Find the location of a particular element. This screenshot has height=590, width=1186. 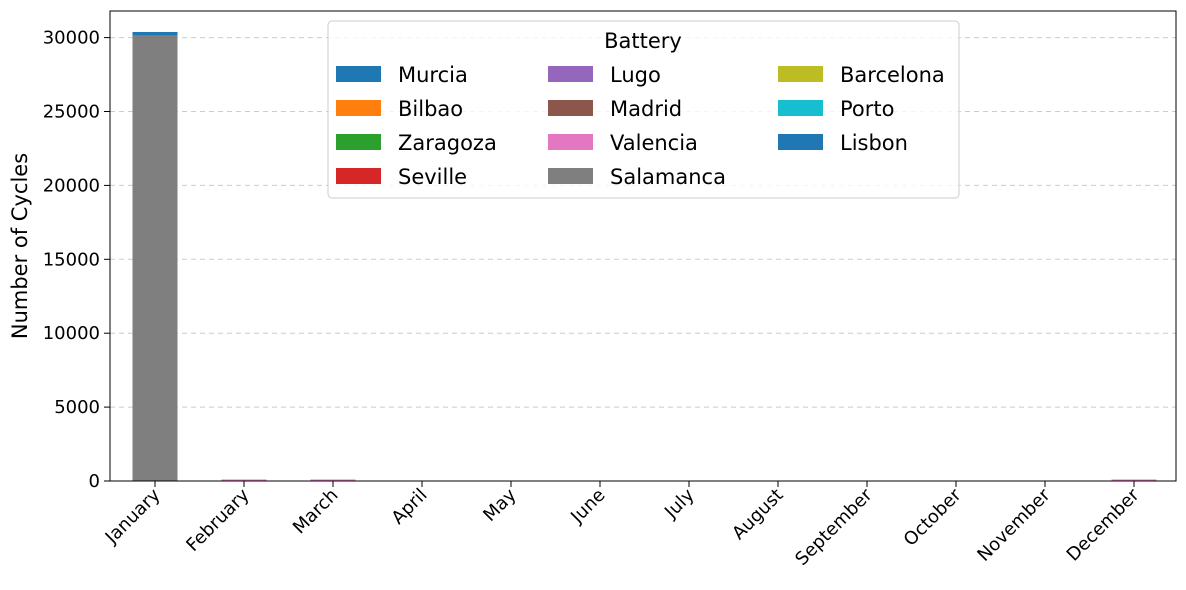

y-tick-label: 5000 is located at coordinates (77, 407).